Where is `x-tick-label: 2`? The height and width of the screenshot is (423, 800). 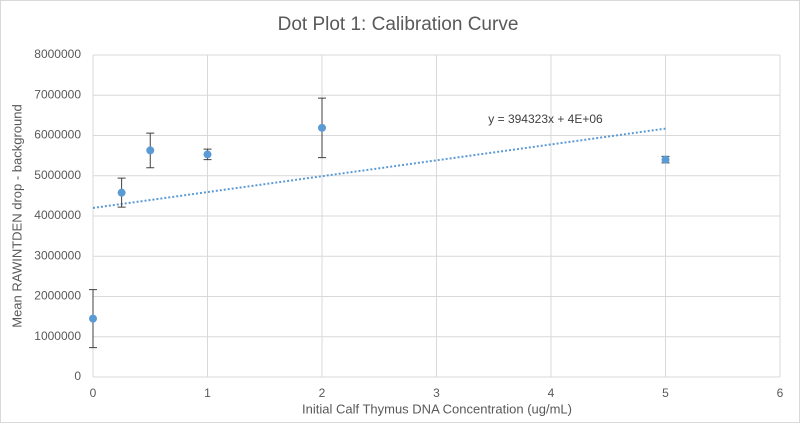 x-tick-label: 2 is located at coordinates (322, 393).